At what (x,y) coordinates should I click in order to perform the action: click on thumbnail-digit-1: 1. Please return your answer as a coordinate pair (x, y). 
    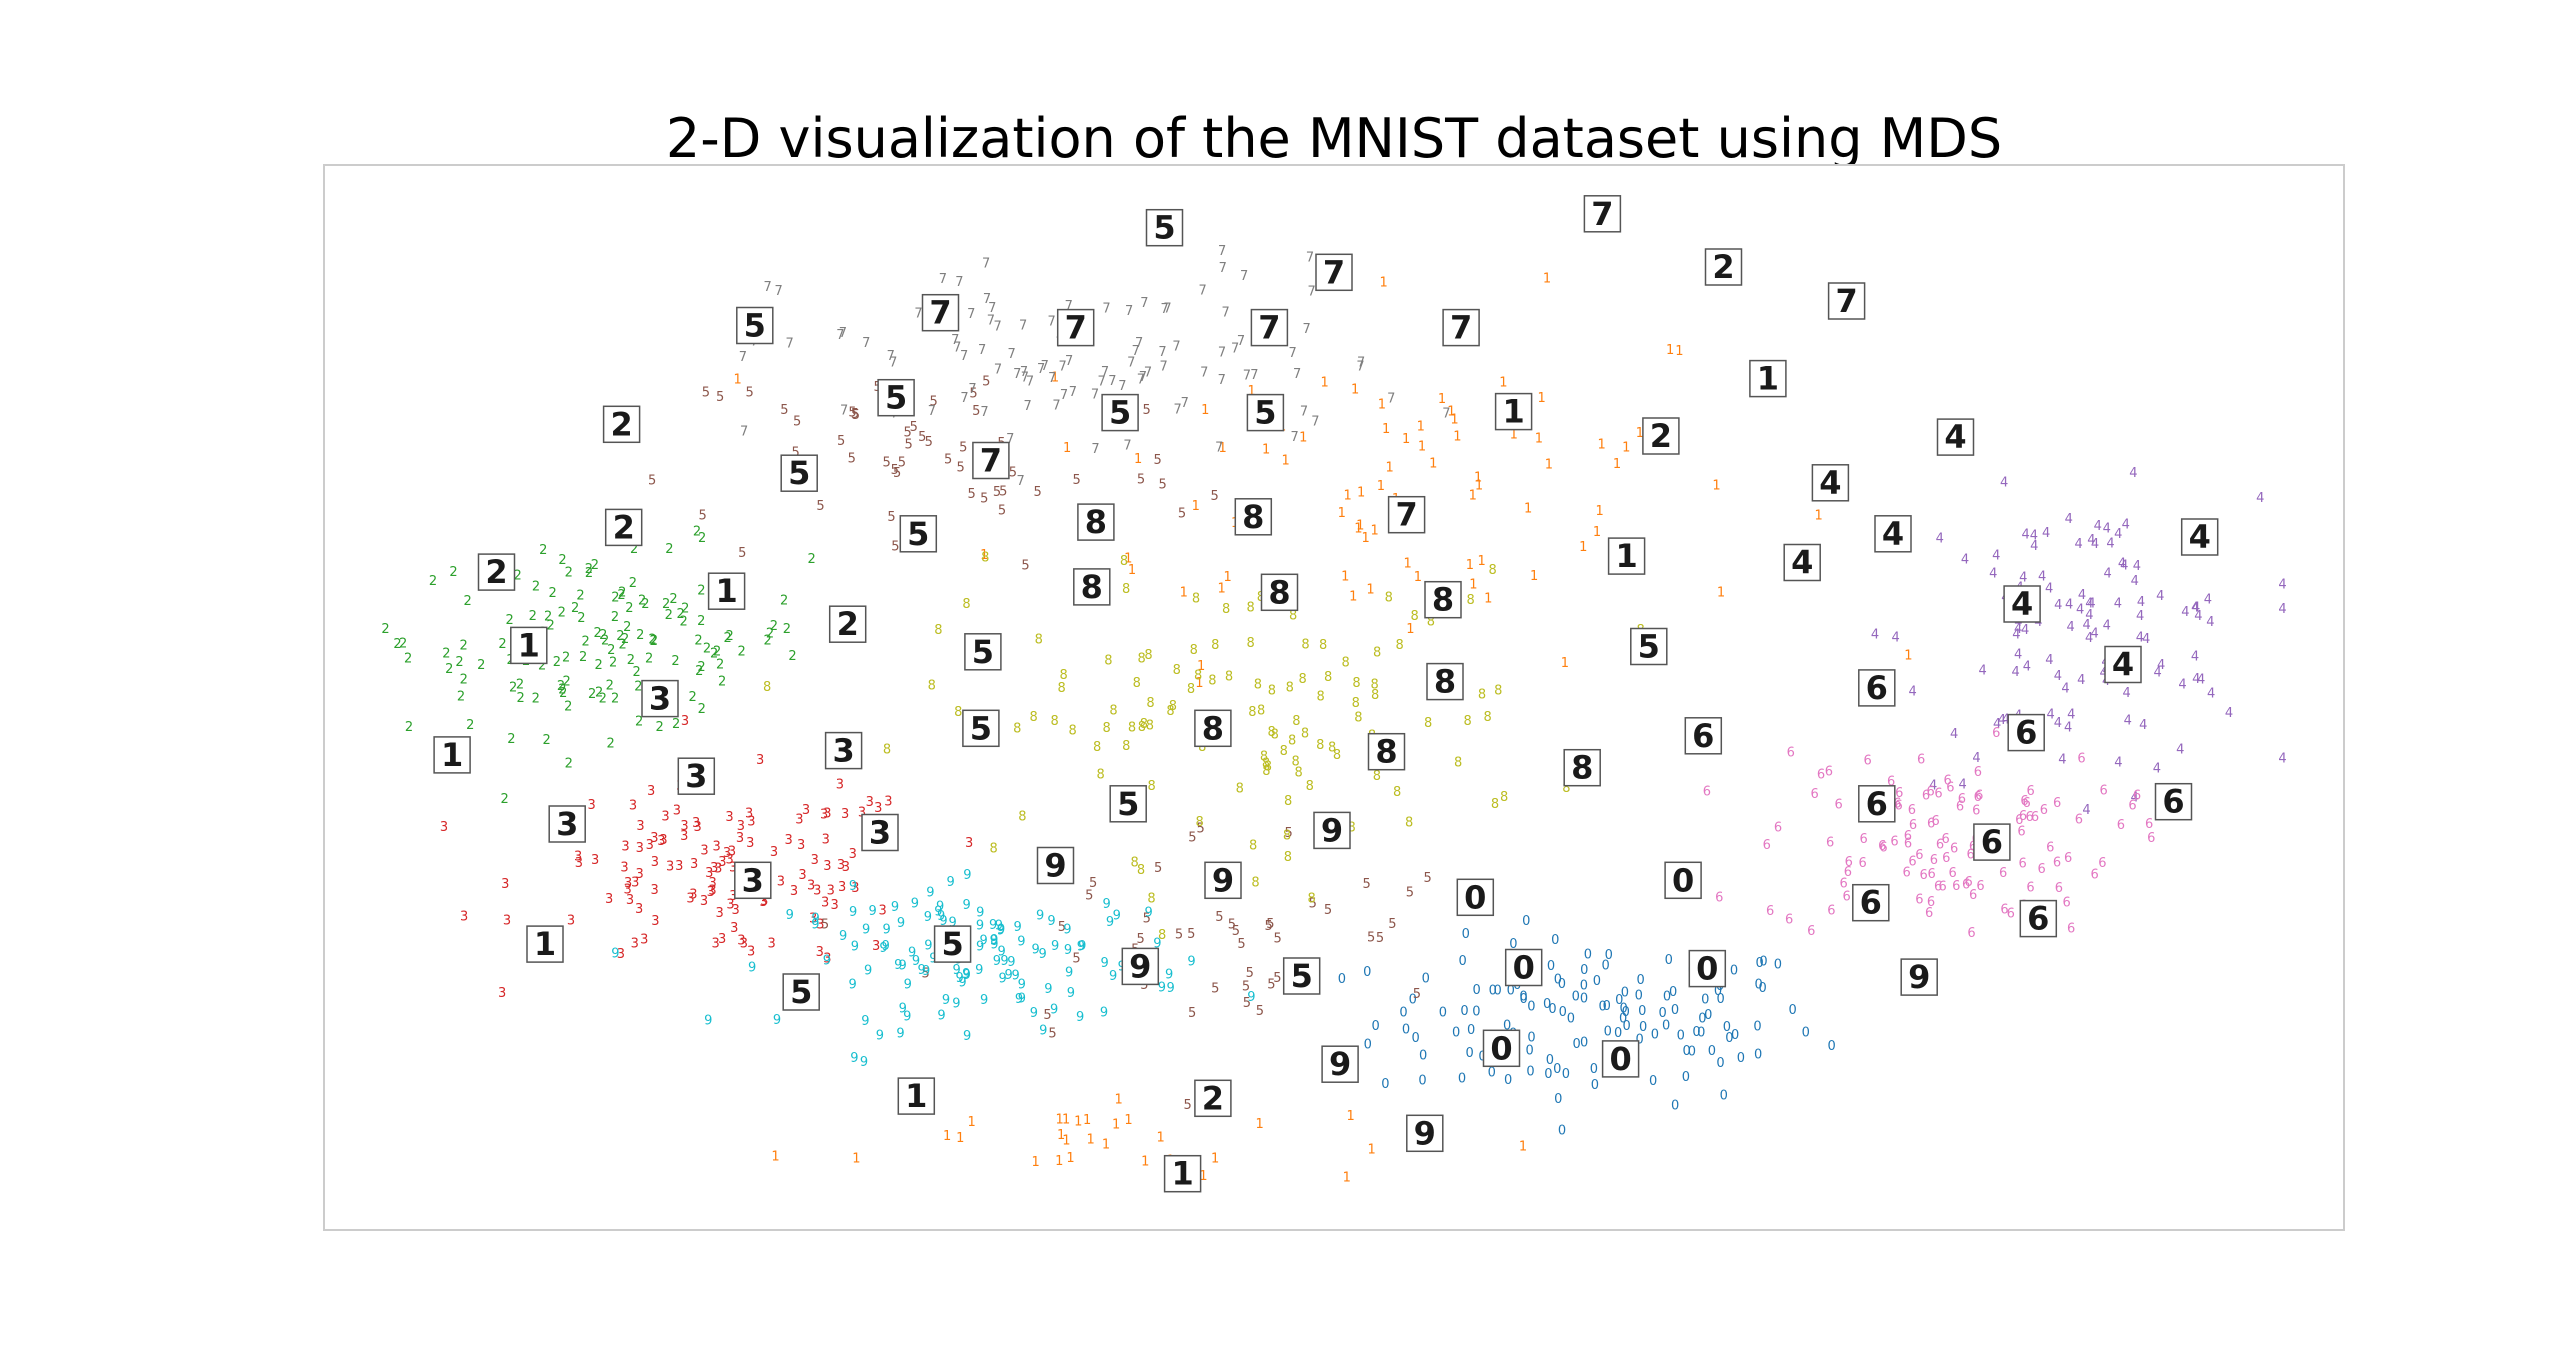
    Looking at the image, I should click on (916, 1096).